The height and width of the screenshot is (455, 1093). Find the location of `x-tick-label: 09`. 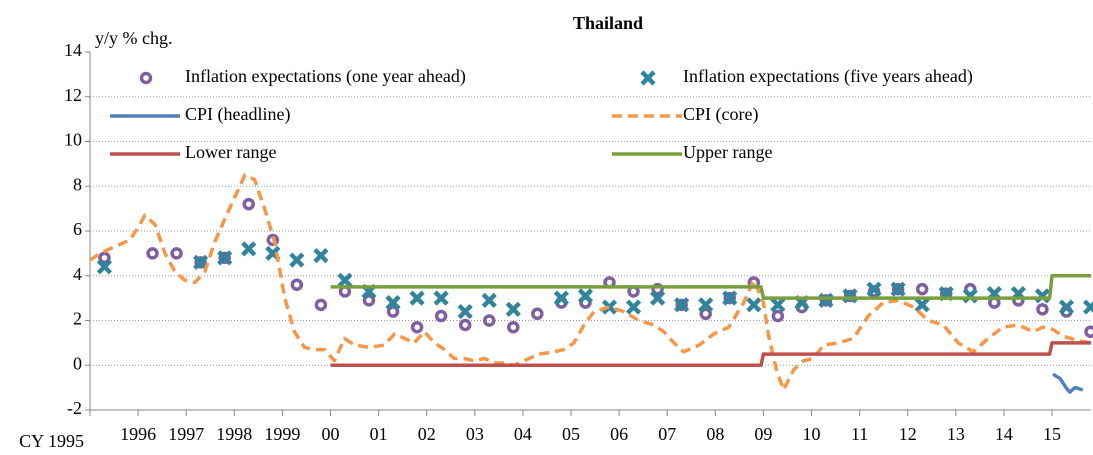

x-tick-label: 09 is located at coordinates (763, 434).